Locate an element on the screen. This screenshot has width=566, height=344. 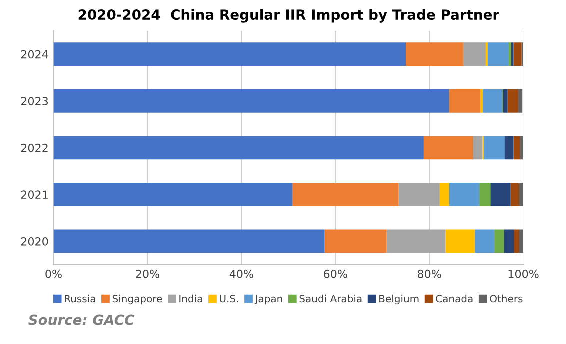
x-tick-label: 20% is located at coordinates (148, 274).